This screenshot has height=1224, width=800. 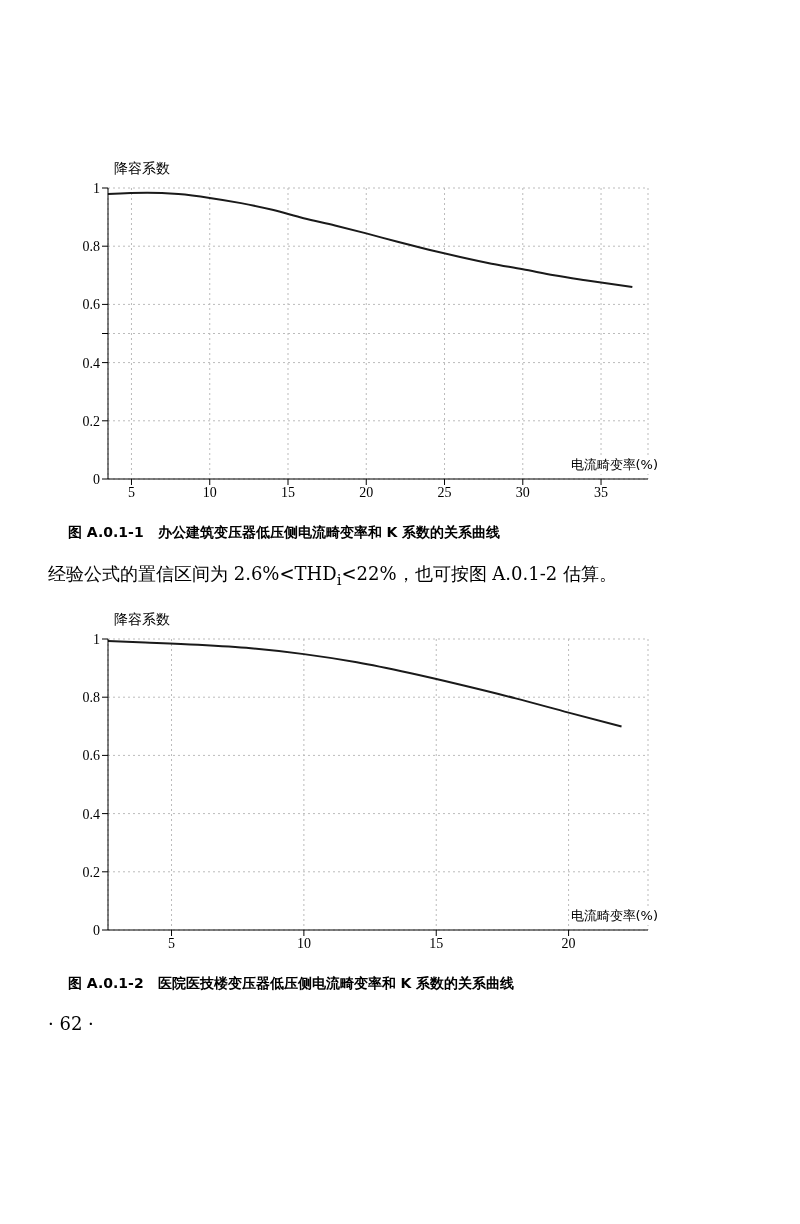 What do you see at coordinates (601, 492) in the screenshot?
I see `x-tick-label: 35` at bounding box center [601, 492].